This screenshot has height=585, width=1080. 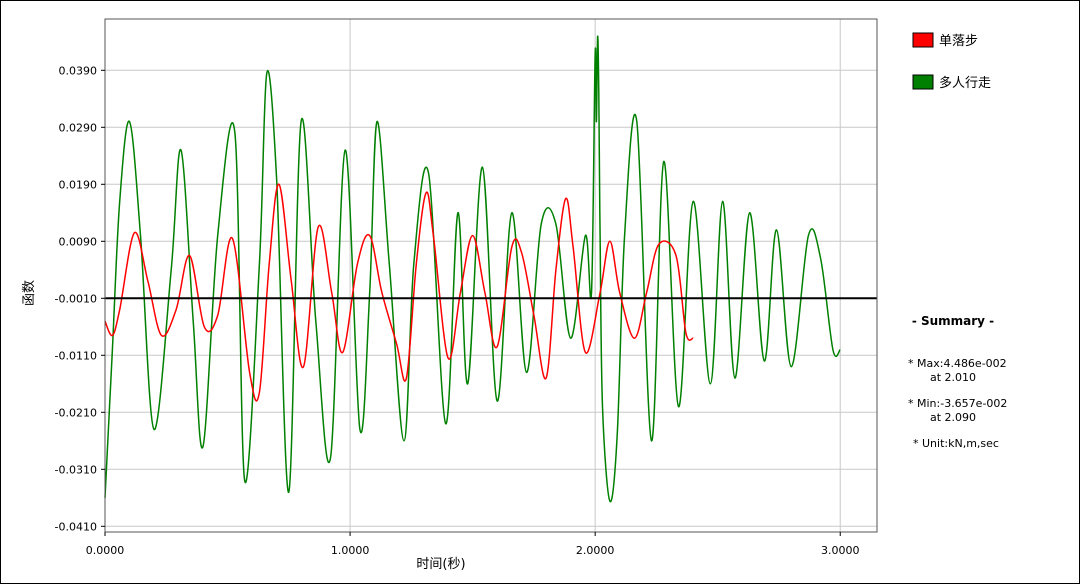 What do you see at coordinates (76, 526) in the screenshot?
I see `y-tick-label: -0.0410` at bounding box center [76, 526].